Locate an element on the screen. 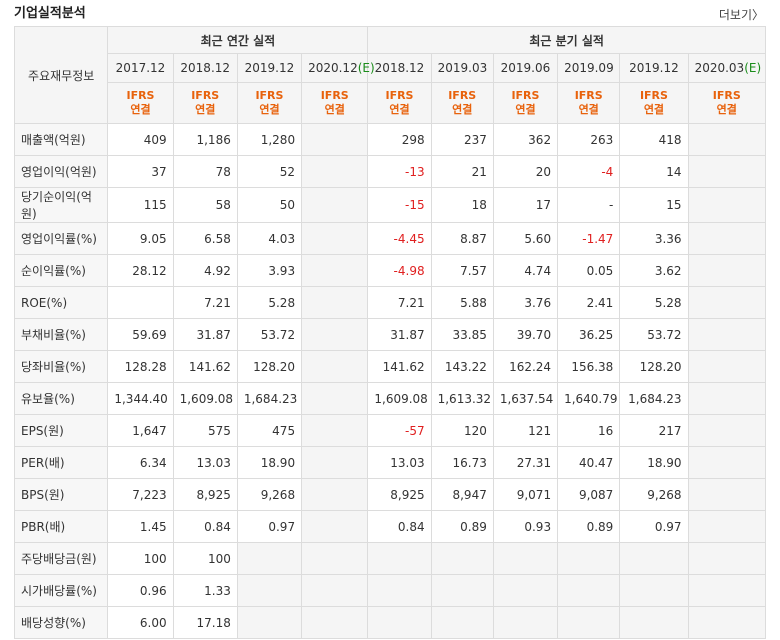  row-label: EPS(원) is located at coordinates (61, 430).